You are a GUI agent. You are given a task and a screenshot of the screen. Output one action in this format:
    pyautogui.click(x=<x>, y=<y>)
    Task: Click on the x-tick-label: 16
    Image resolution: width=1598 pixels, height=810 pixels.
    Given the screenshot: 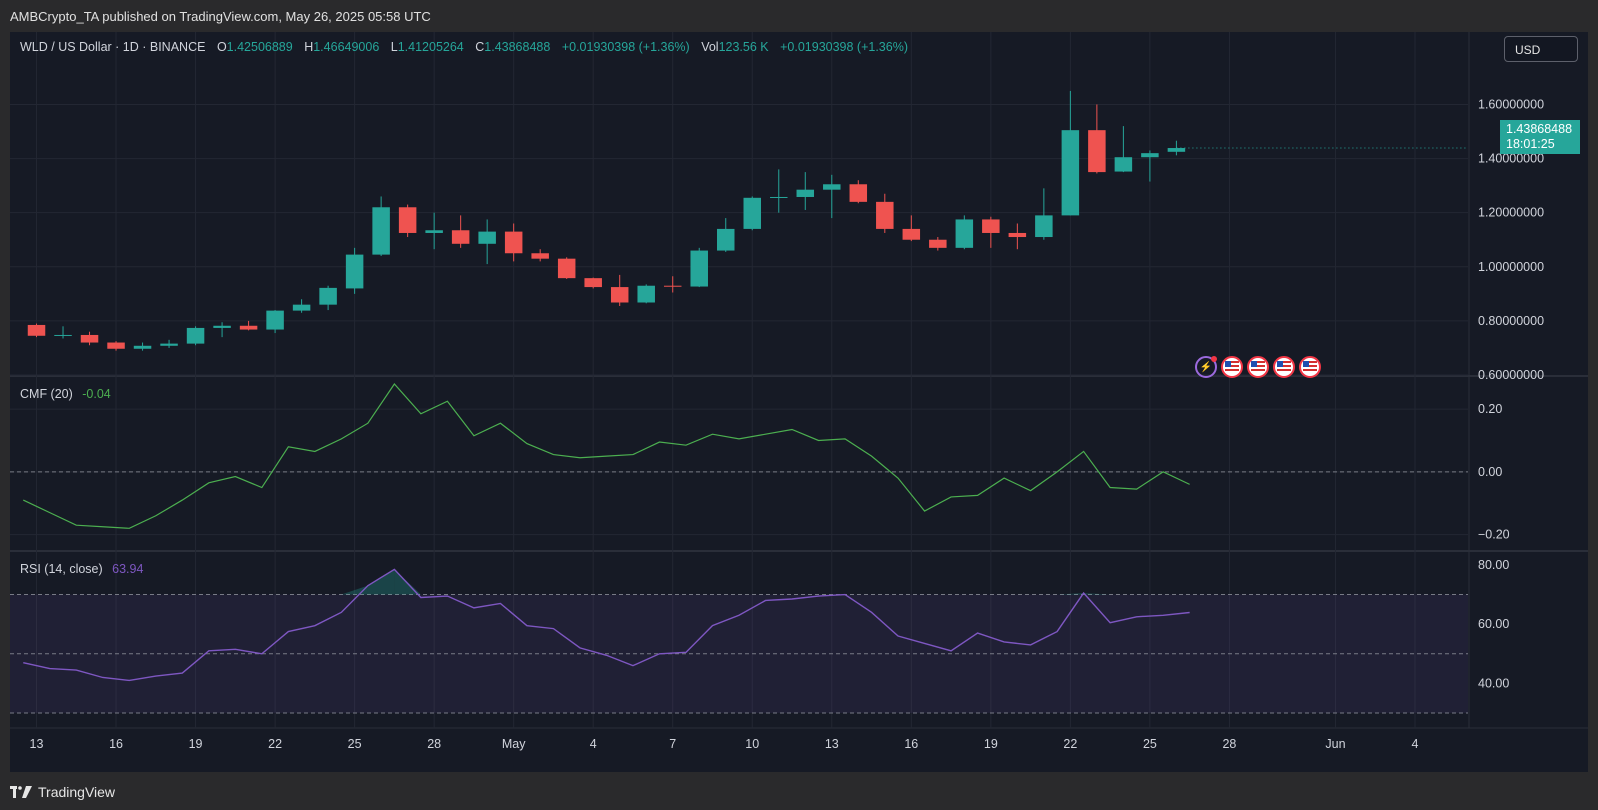 What is the action you would take?
    pyautogui.click(x=116, y=744)
    